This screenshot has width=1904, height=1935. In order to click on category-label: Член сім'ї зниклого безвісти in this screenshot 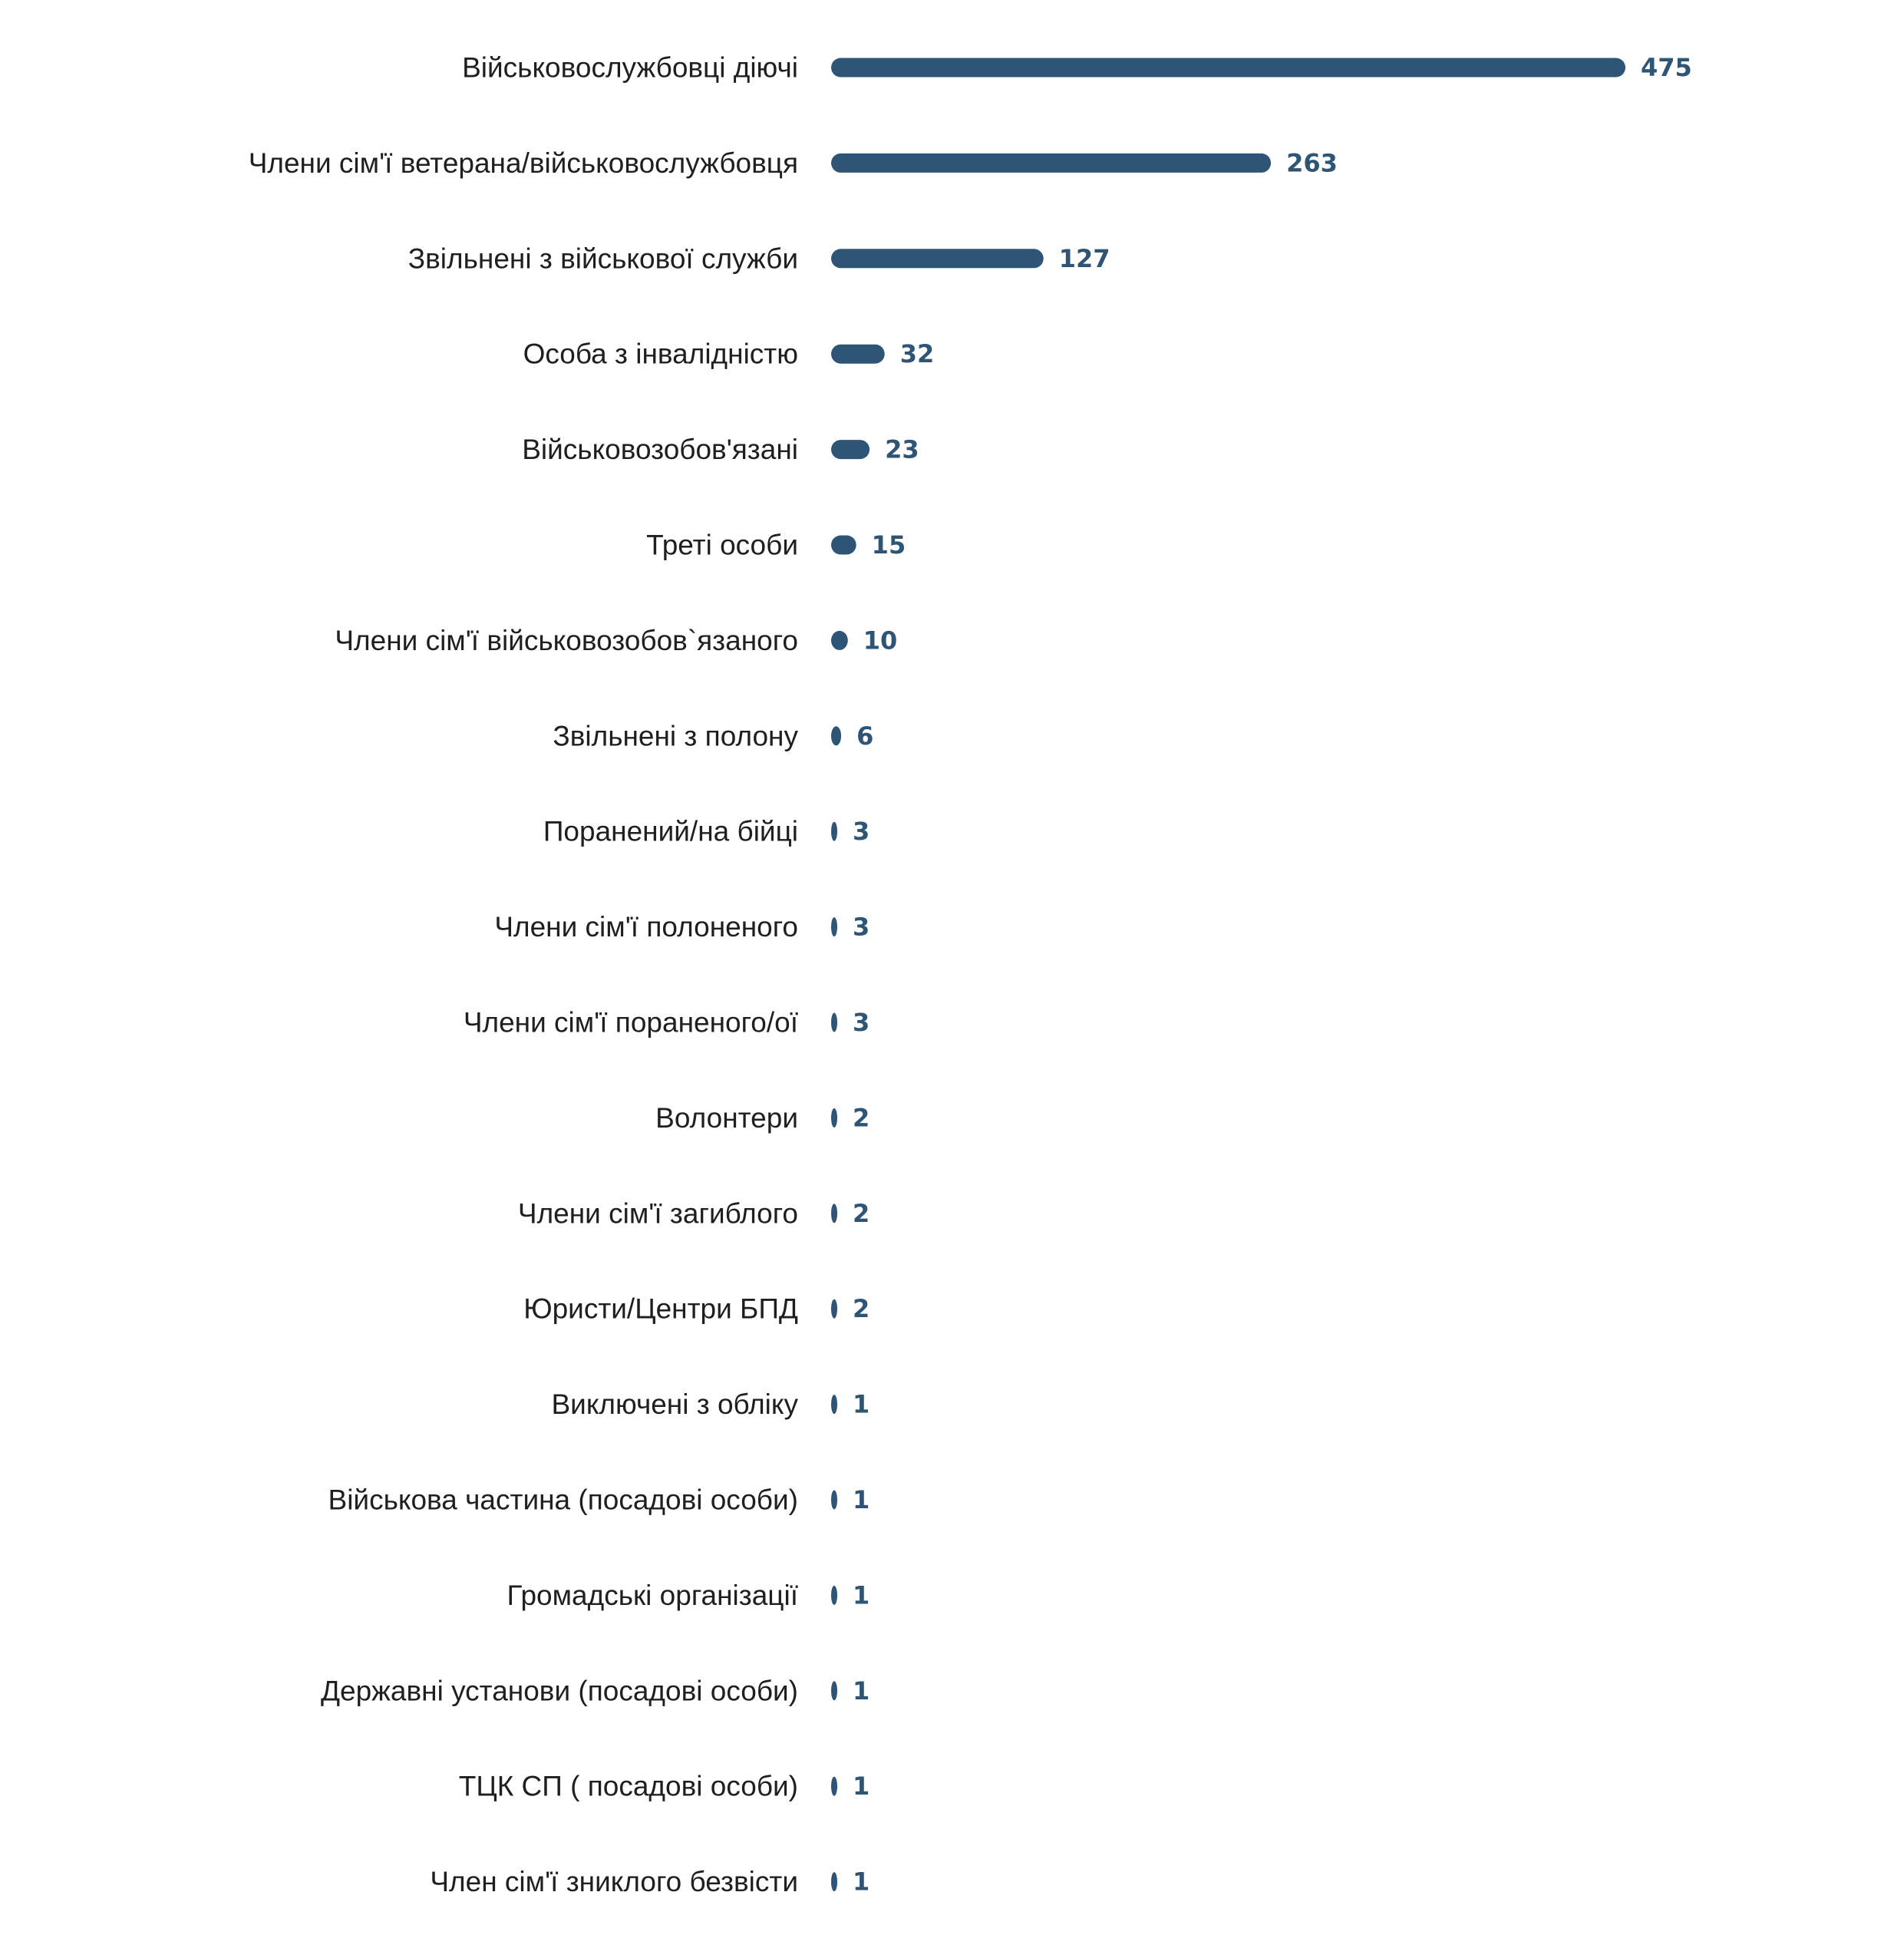, I will do `click(614, 1881)`.